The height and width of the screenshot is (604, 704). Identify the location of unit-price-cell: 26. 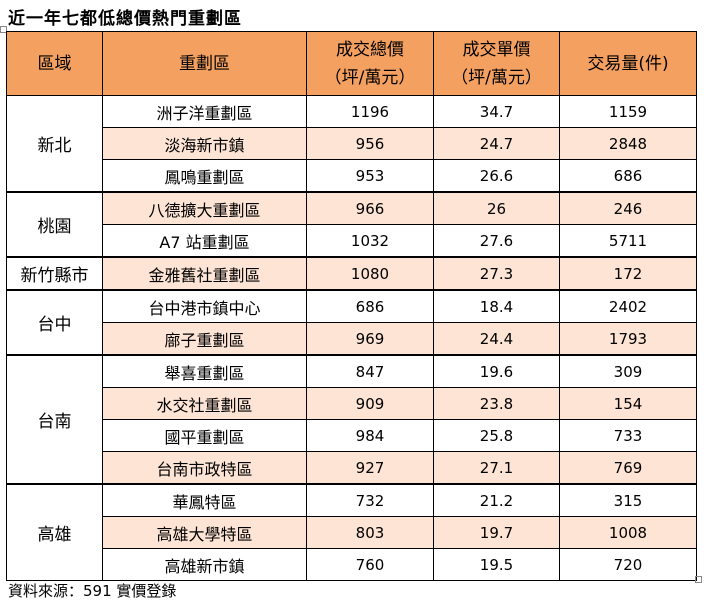
(496, 208).